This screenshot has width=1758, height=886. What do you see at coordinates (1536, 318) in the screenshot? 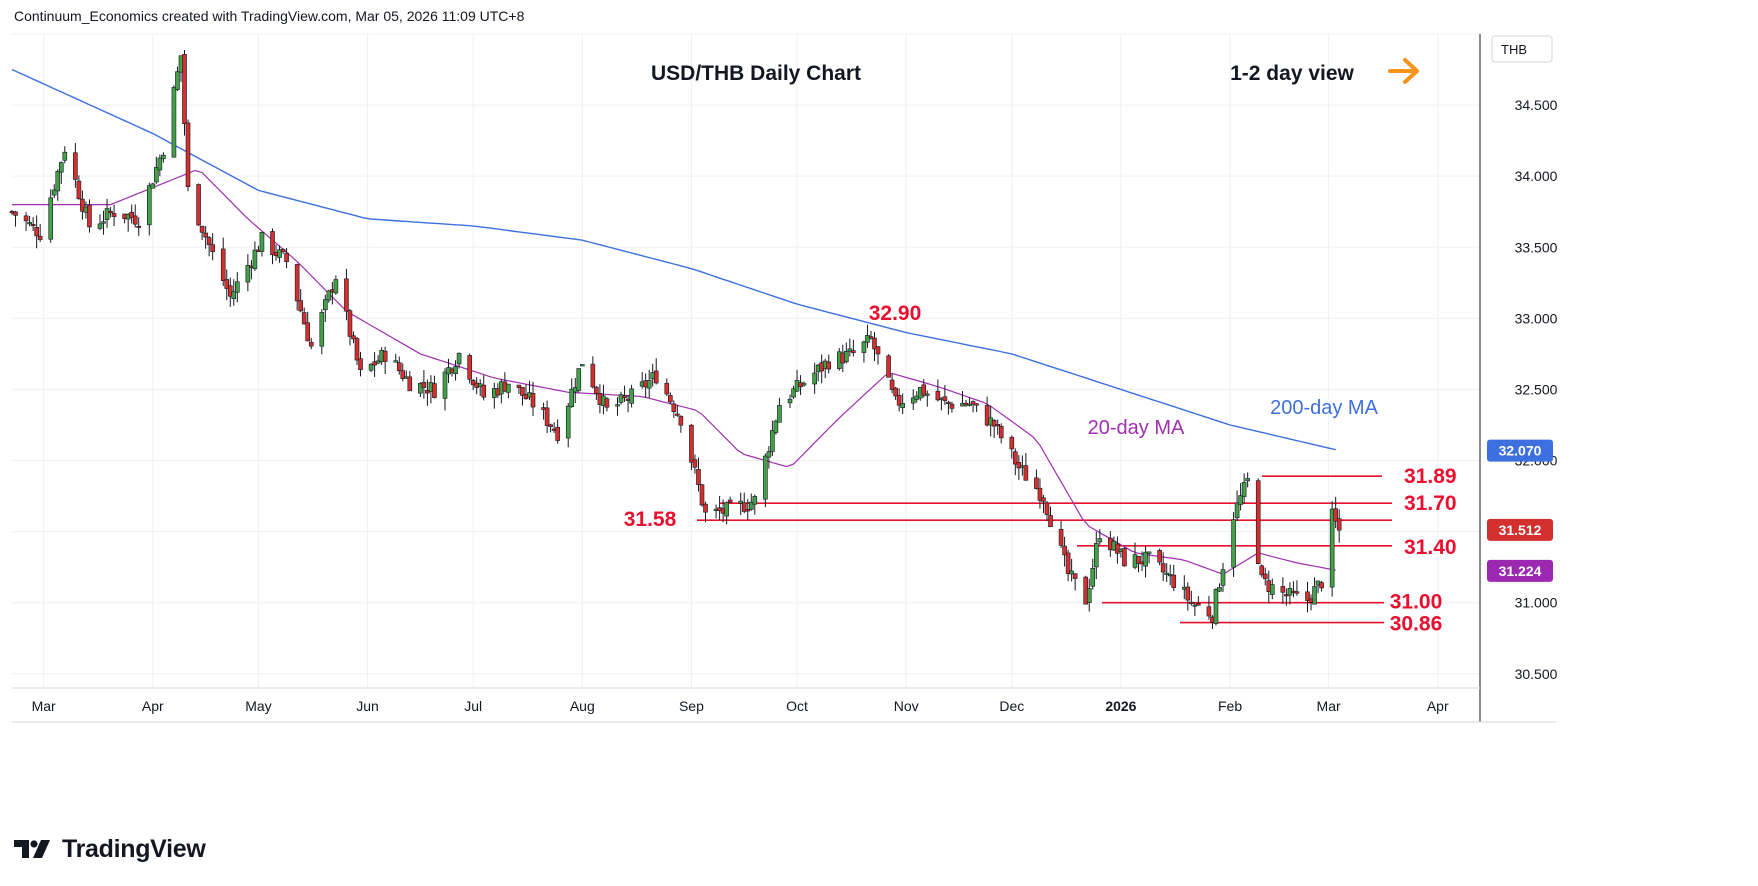
I see `y-tick-label: 33.000` at bounding box center [1536, 318].